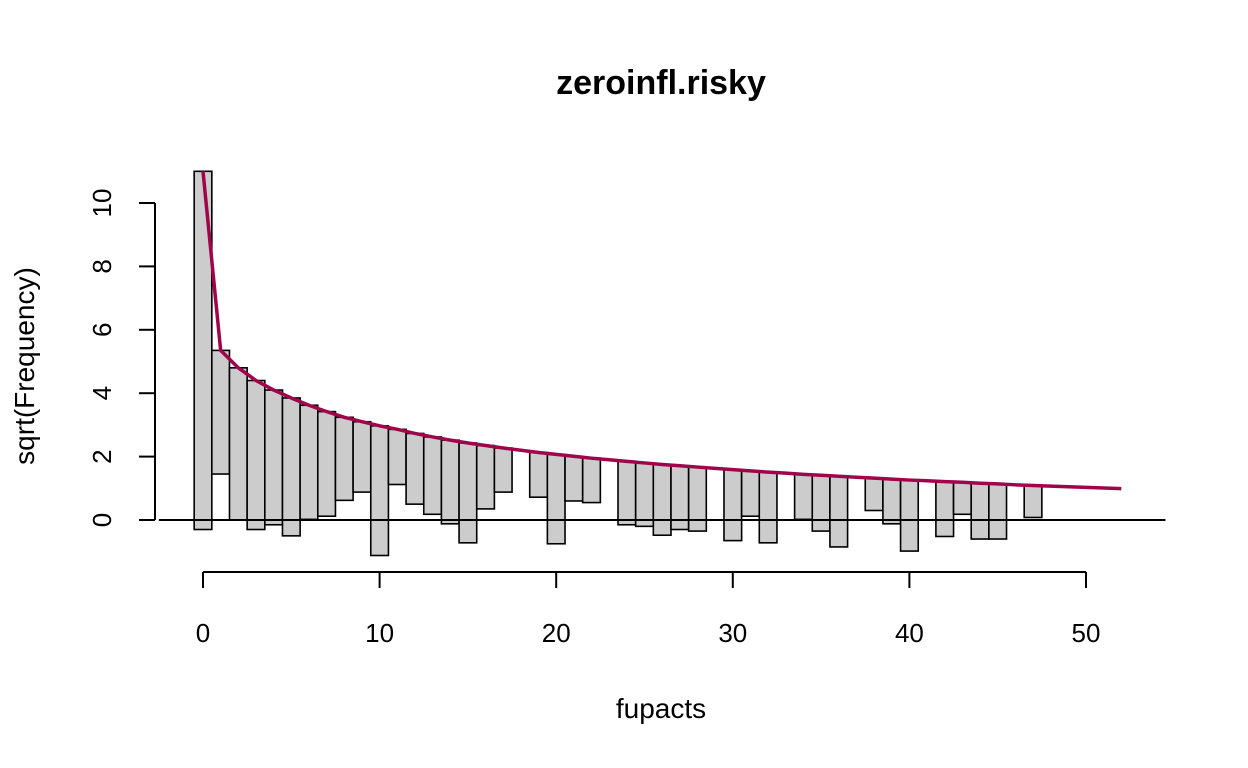  What do you see at coordinates (1086, 633) in the screenshot?
I see `x-tick-label: 50` at bounding box center [1086, 633].